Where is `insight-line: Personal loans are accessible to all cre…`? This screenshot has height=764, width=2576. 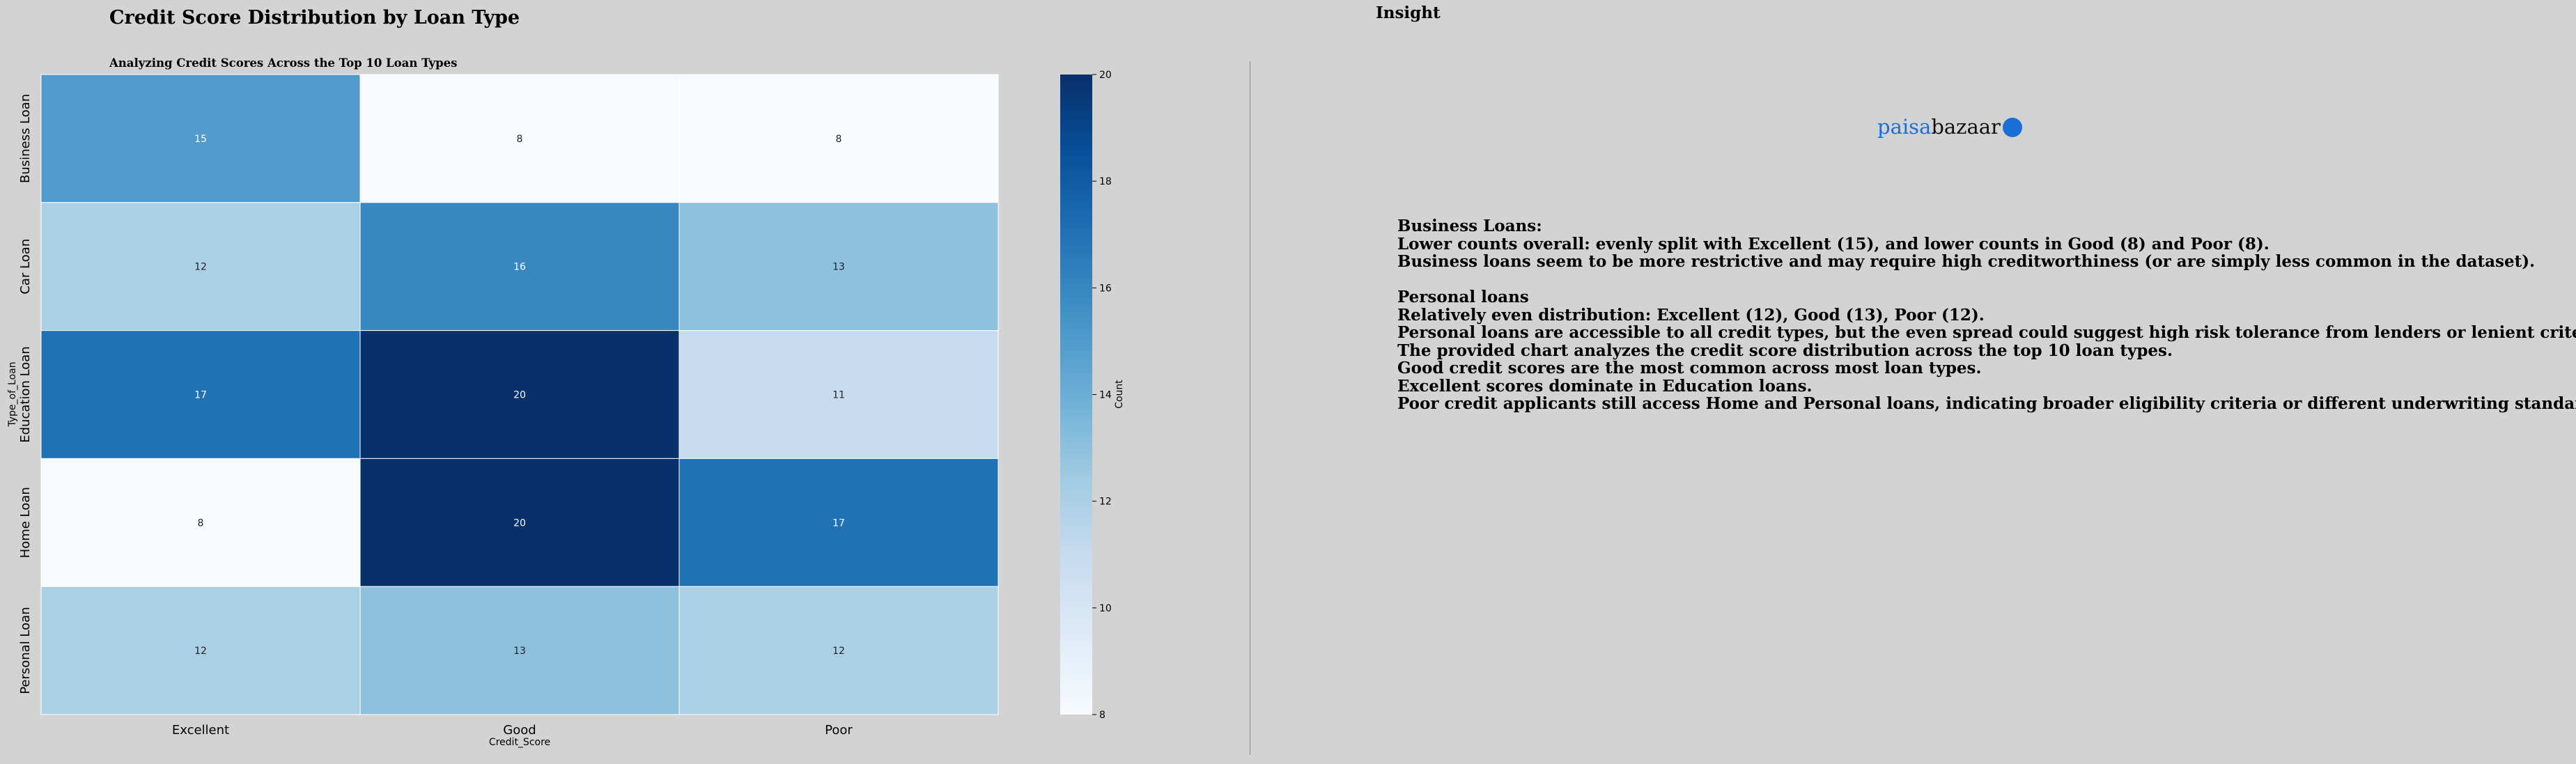 insight-line: Personal loans are accessible to all cre… is located at coordinates (1986, 332).